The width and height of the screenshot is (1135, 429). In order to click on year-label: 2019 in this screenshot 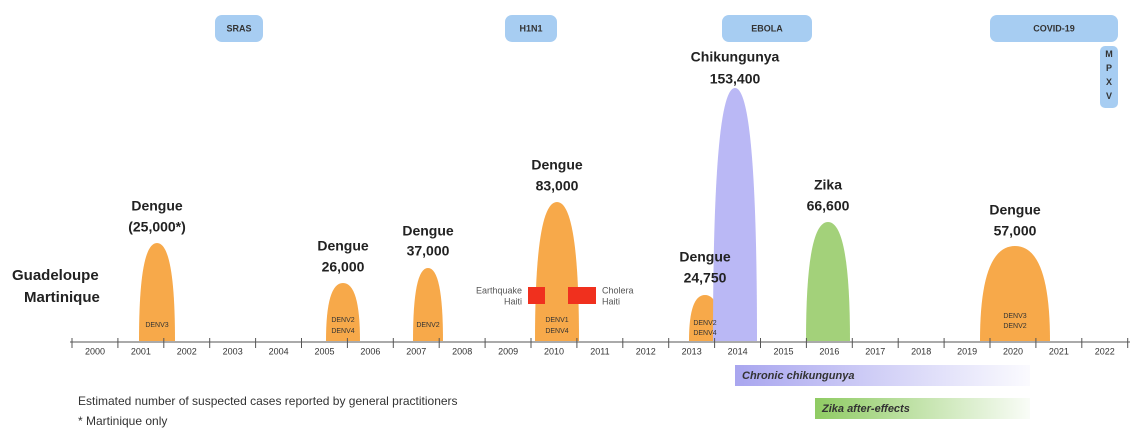, I will do `click(967, 351)`.